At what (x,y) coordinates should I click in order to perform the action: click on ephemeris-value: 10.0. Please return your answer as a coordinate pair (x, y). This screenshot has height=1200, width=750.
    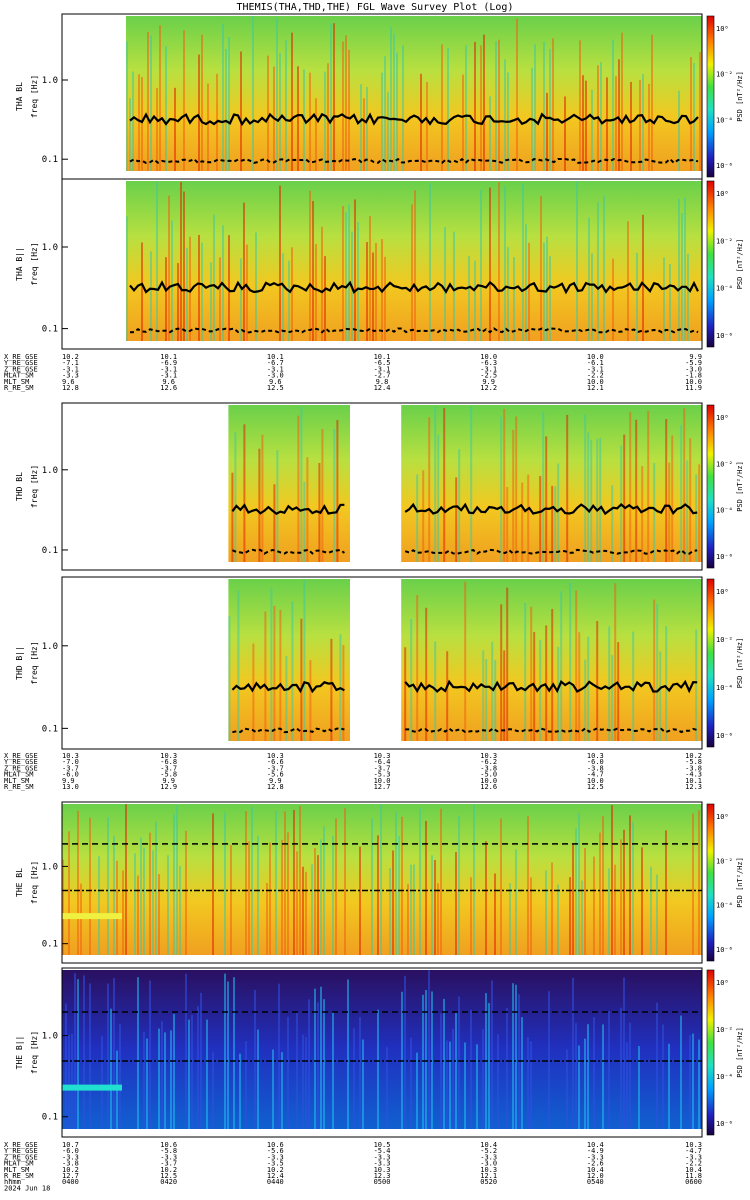
    Looking at the image, I should click on (488, 357).